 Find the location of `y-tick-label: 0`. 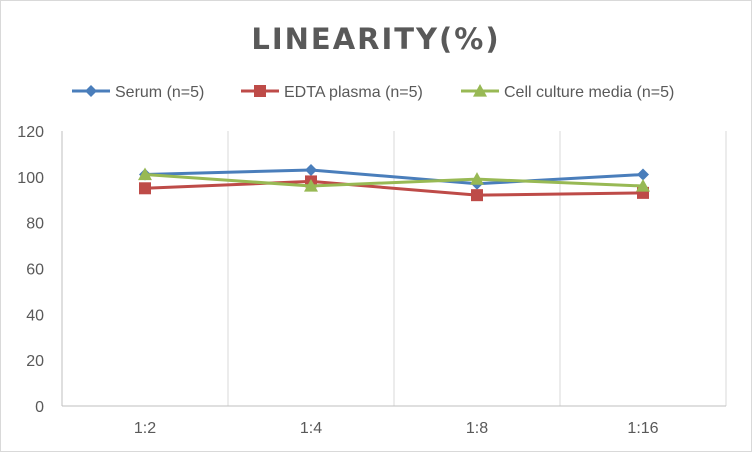

y-tick-label: 0 is located at coordinates (39, 407).